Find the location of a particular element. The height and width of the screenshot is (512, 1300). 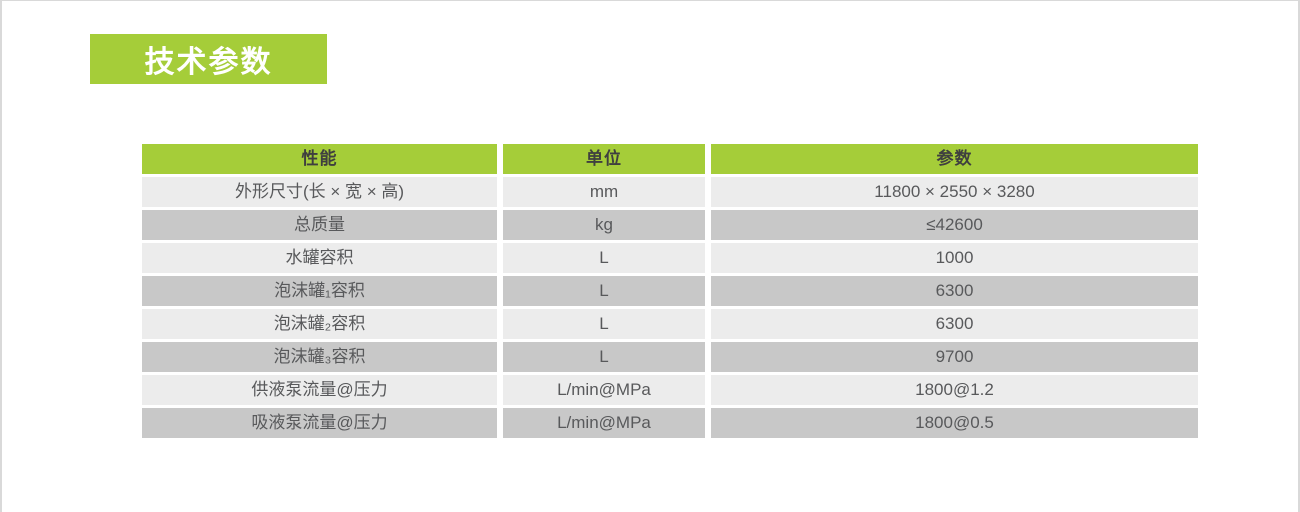

row-unit: mm is located at coordinates (604, 192).